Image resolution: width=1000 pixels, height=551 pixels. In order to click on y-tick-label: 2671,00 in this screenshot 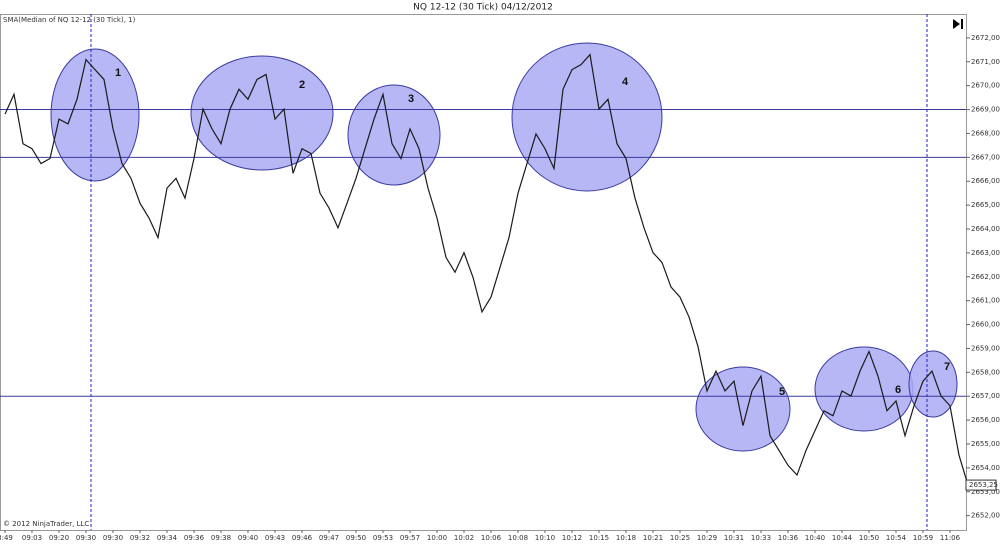, I will do `click(985, 62)`.